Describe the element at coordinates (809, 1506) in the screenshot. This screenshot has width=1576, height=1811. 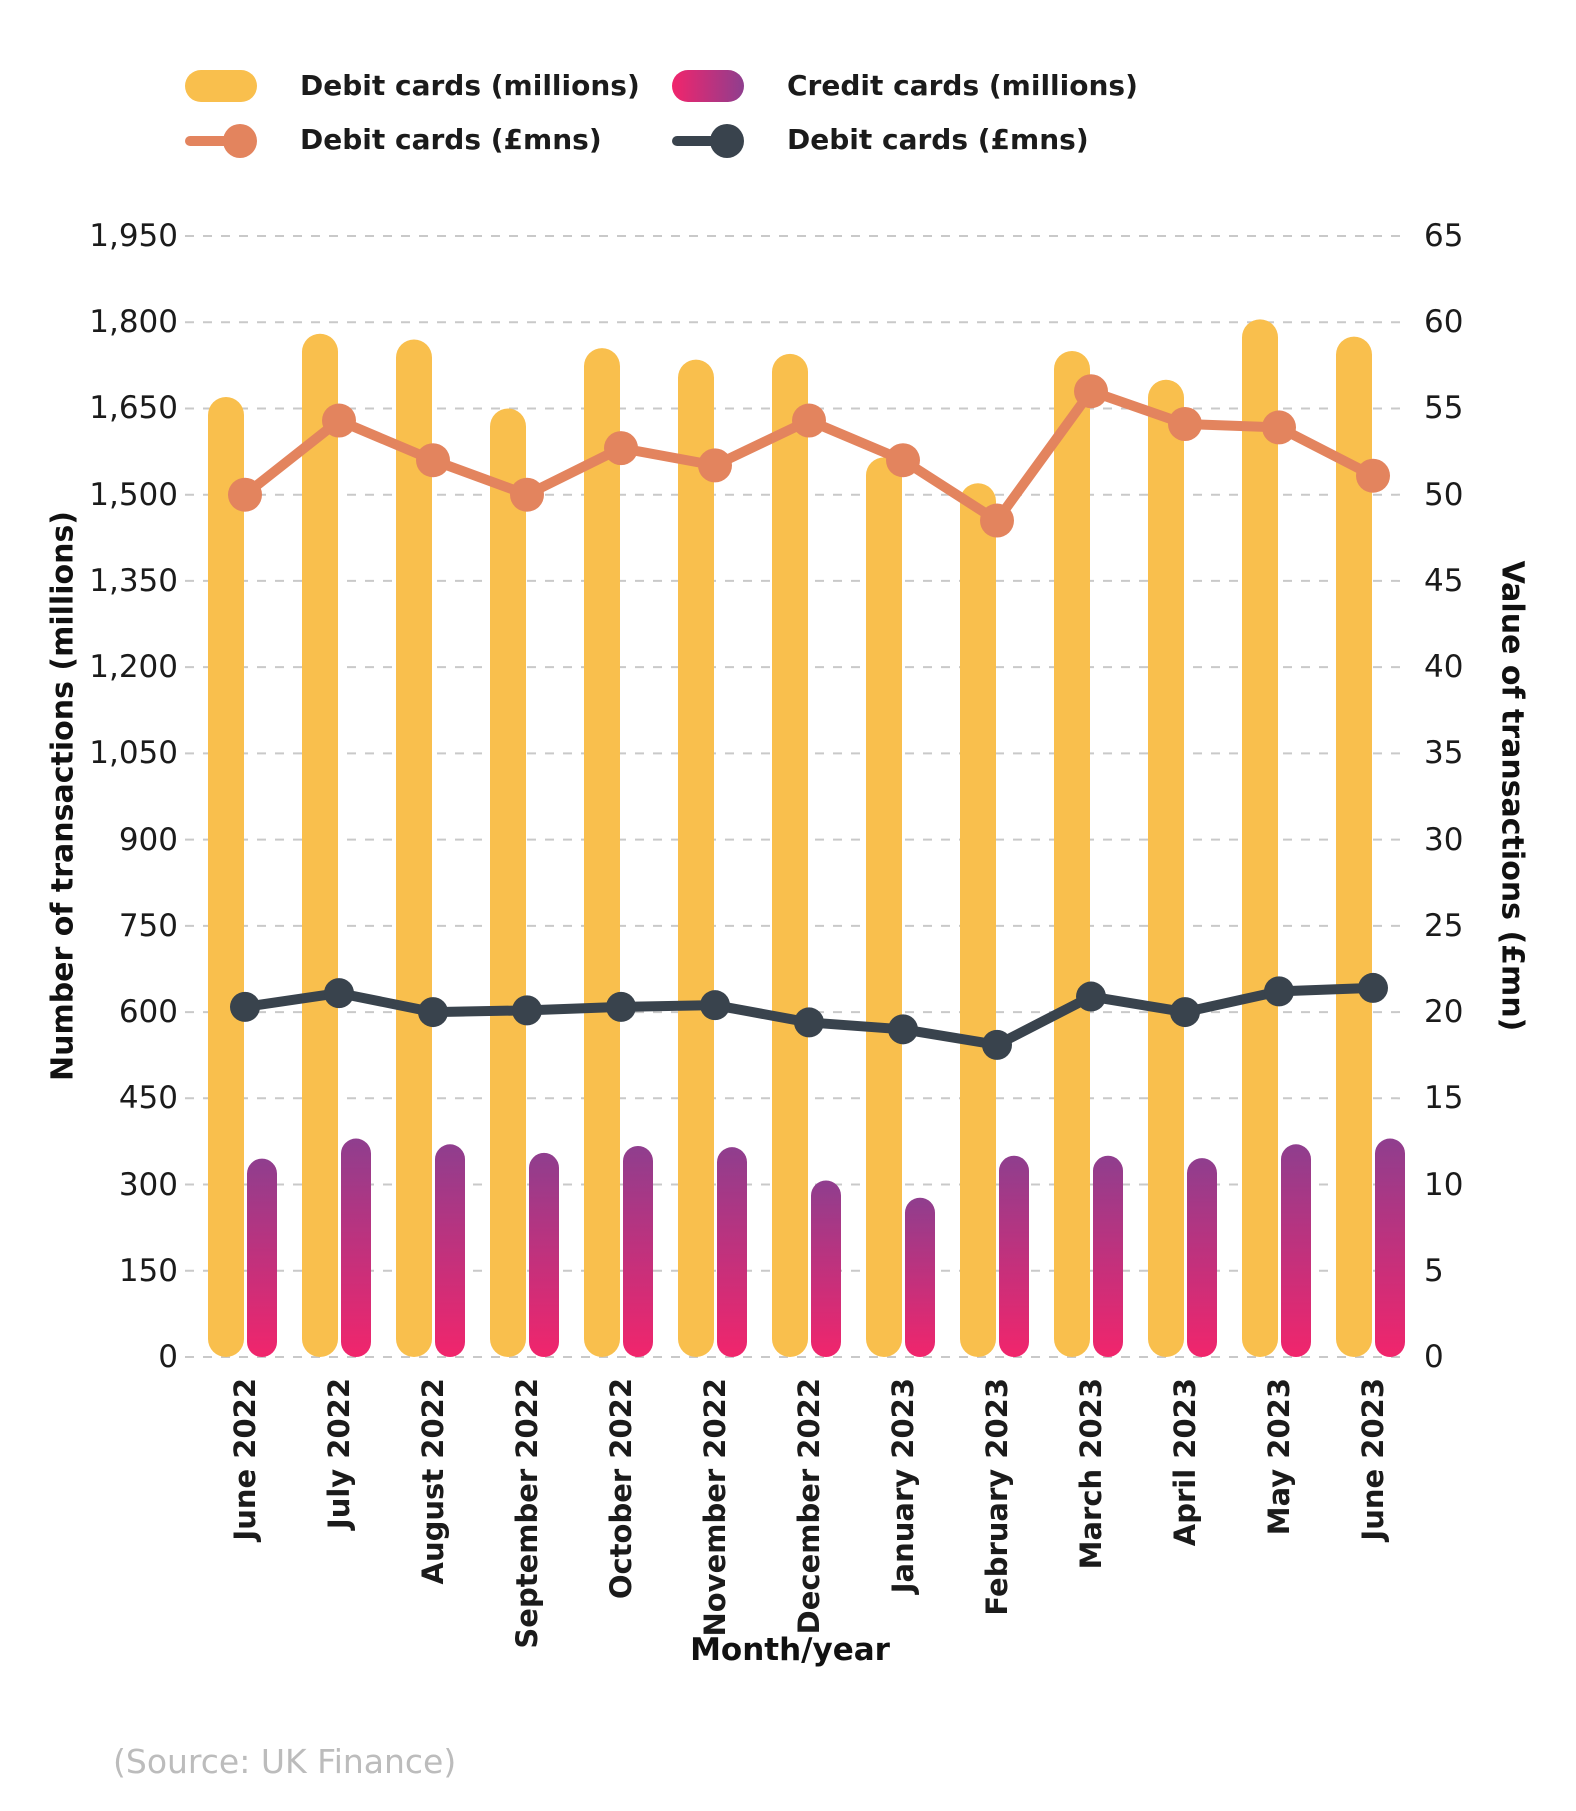
I see `x-category-label: December 2022` at that location.